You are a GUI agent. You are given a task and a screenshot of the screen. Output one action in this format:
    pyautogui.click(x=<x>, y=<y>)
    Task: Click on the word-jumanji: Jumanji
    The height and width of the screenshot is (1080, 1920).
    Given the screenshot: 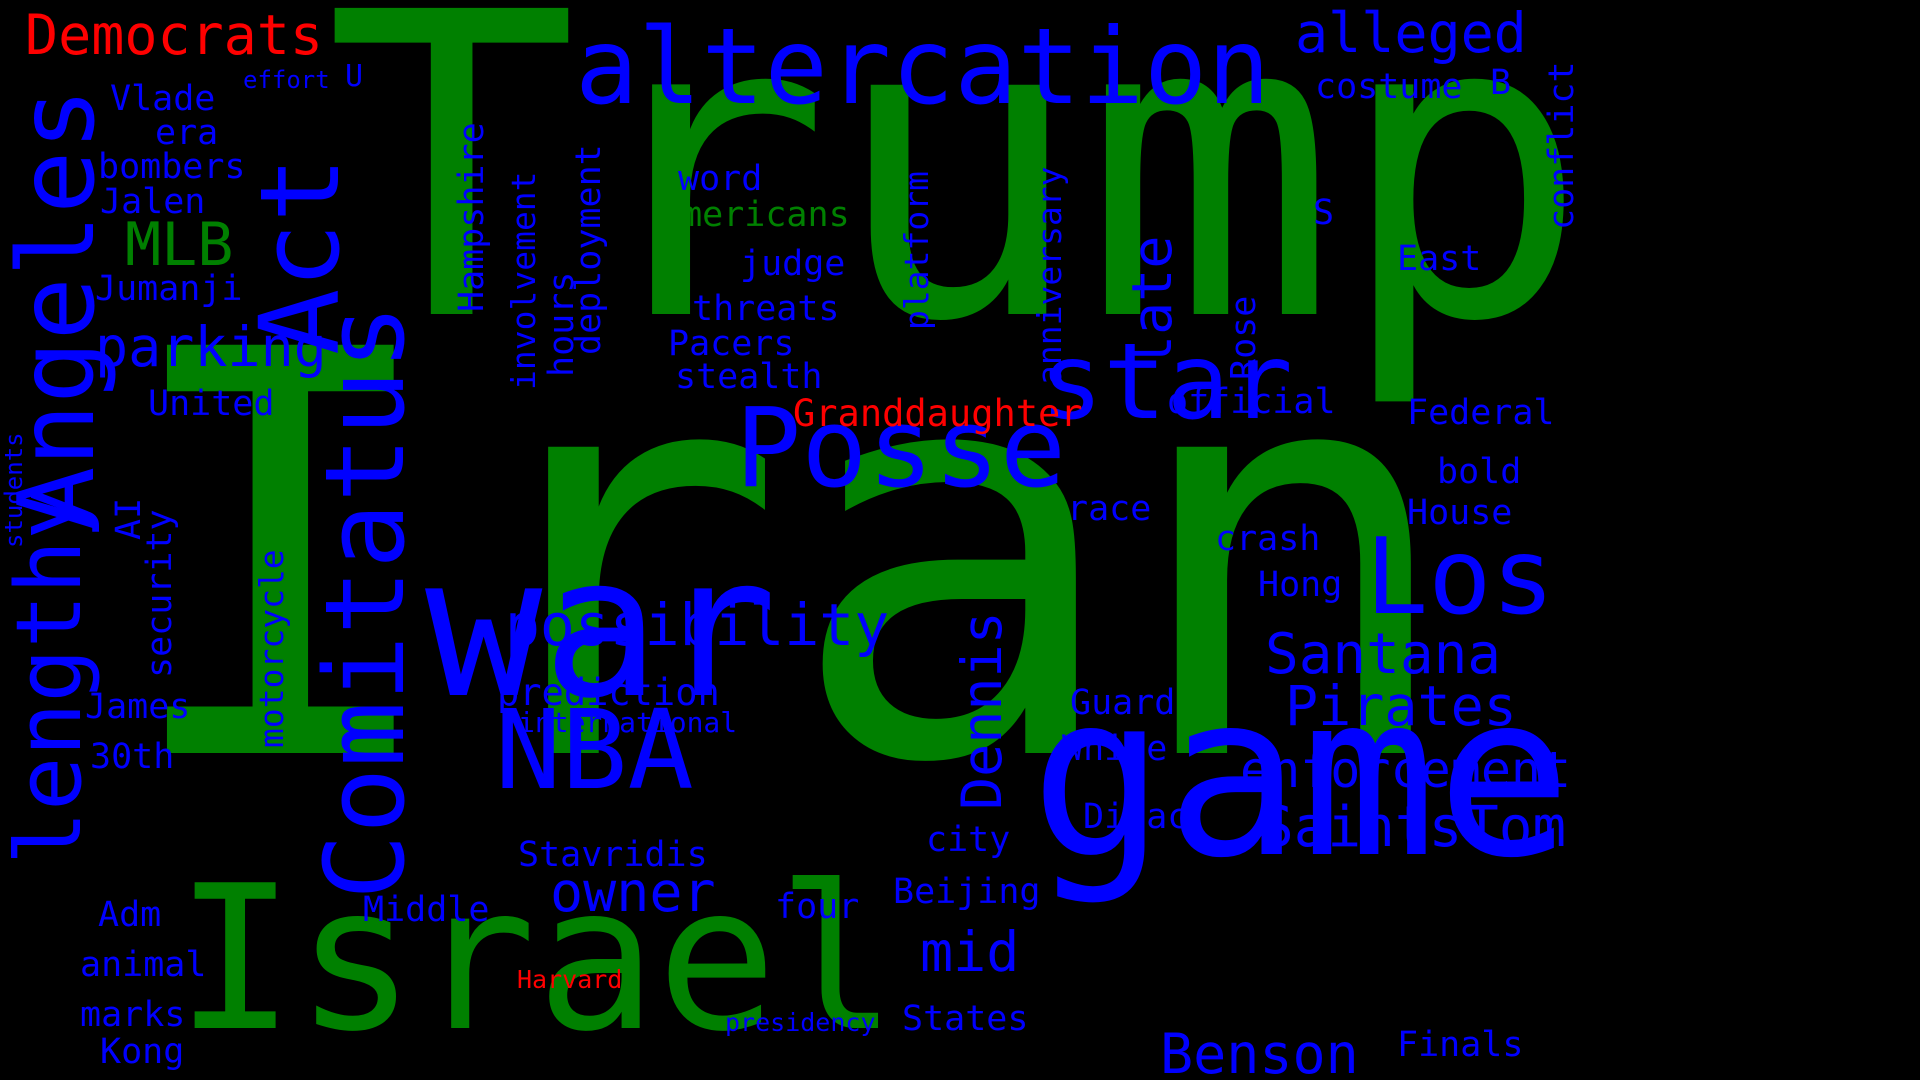 What is the action you would take?
    pyautogui.click(x=169, y=289)
    